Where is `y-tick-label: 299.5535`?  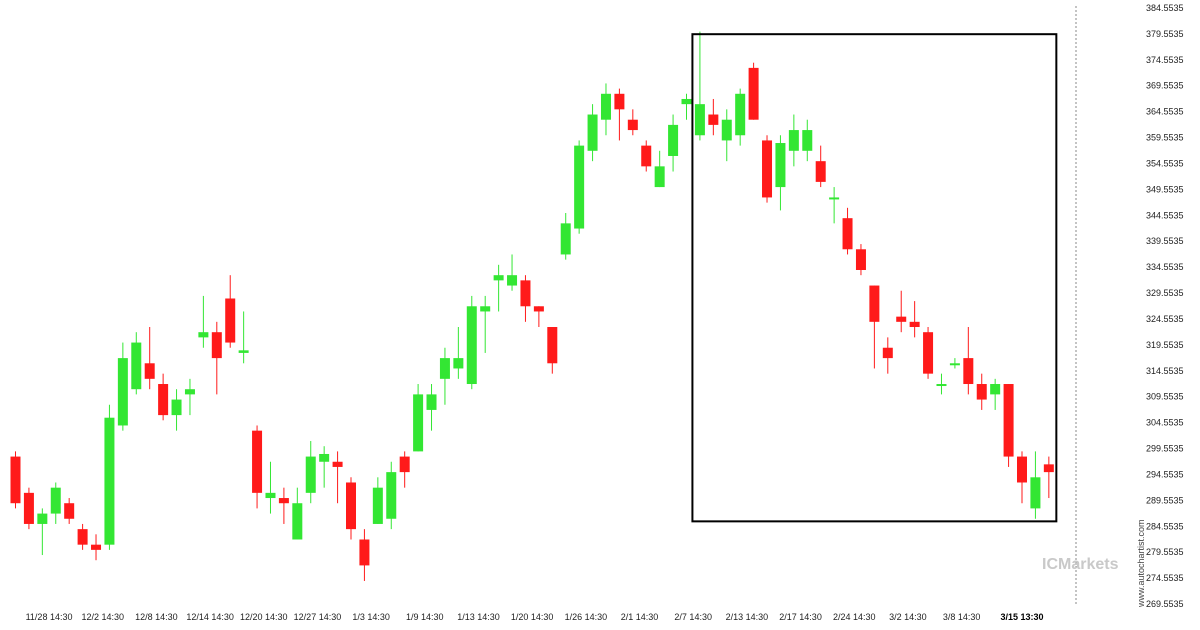
y-tick-label: 299.5535 is located at coordinates (1165, 449).